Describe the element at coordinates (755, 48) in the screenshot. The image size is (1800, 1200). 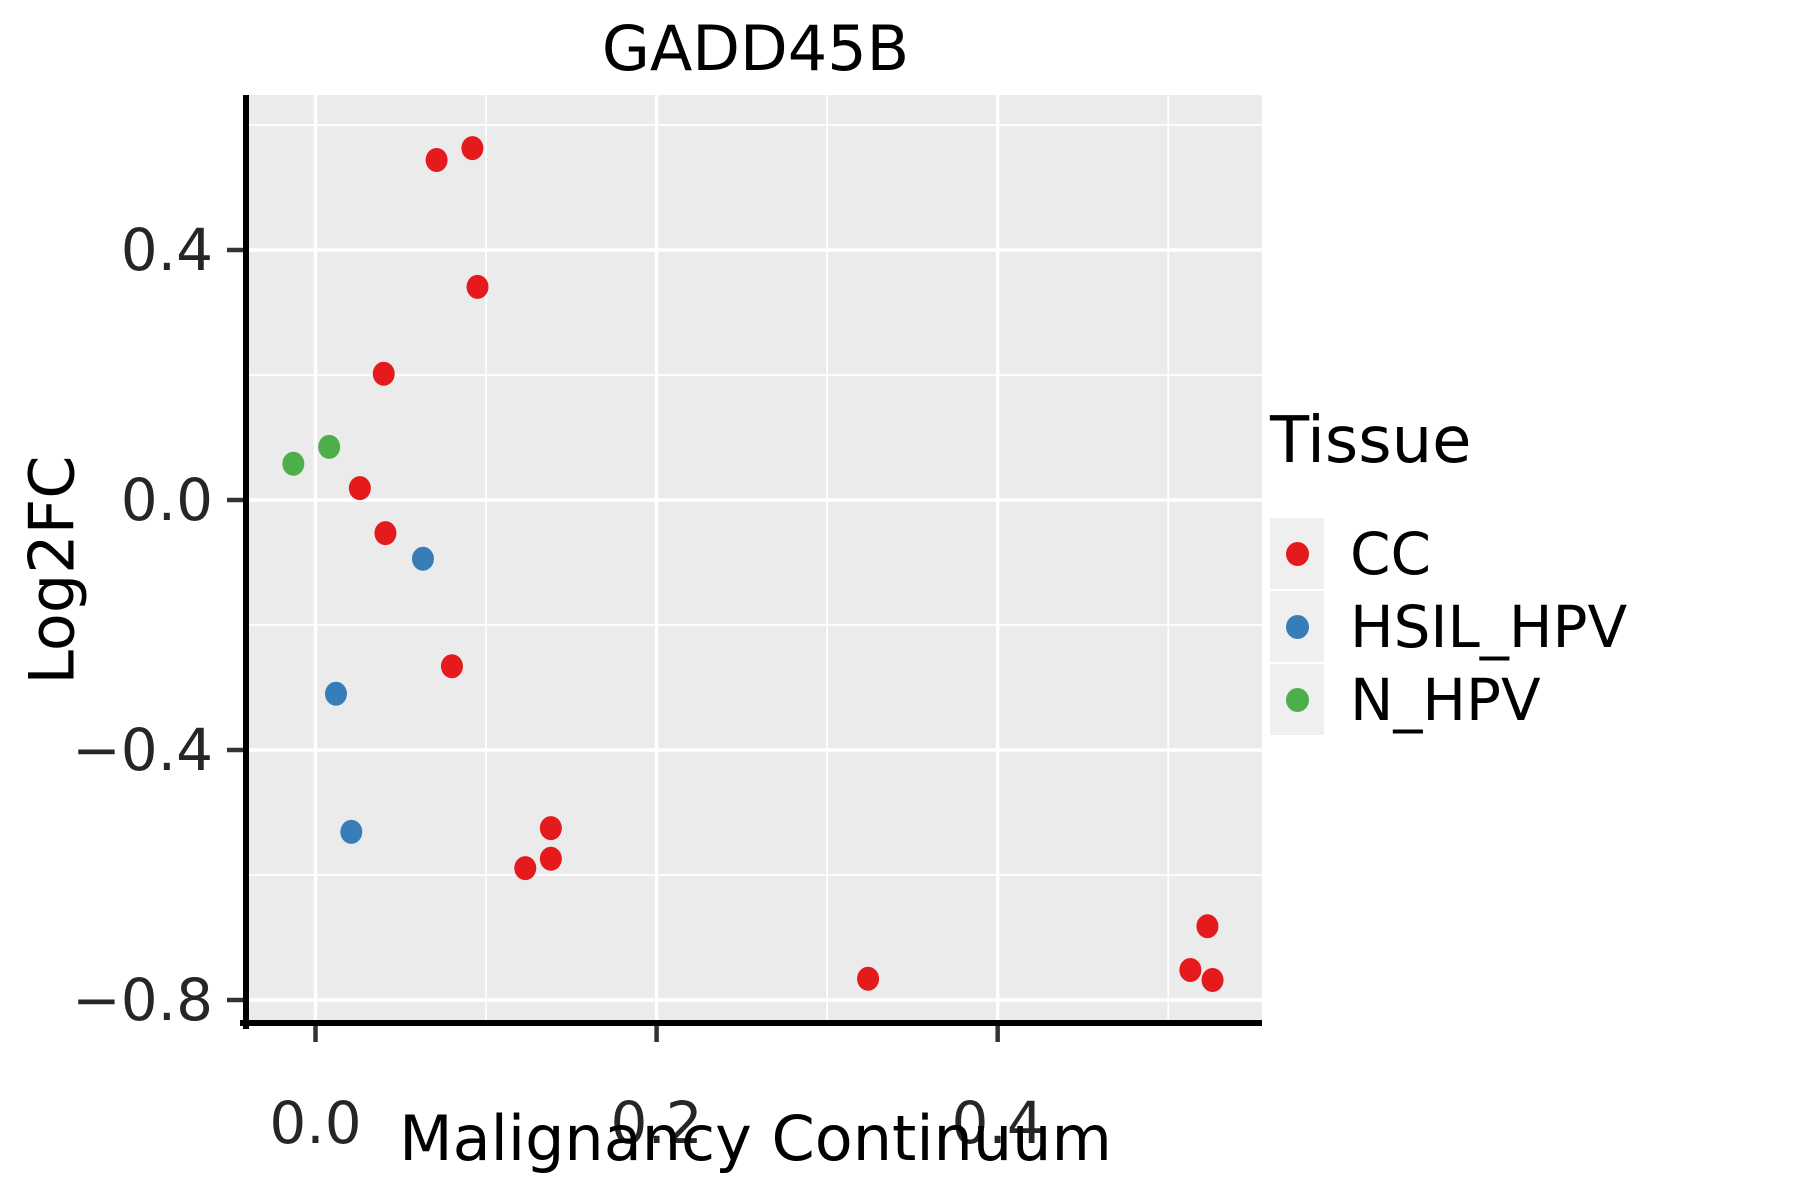
I see `chart-title: GADD45B` at that location.